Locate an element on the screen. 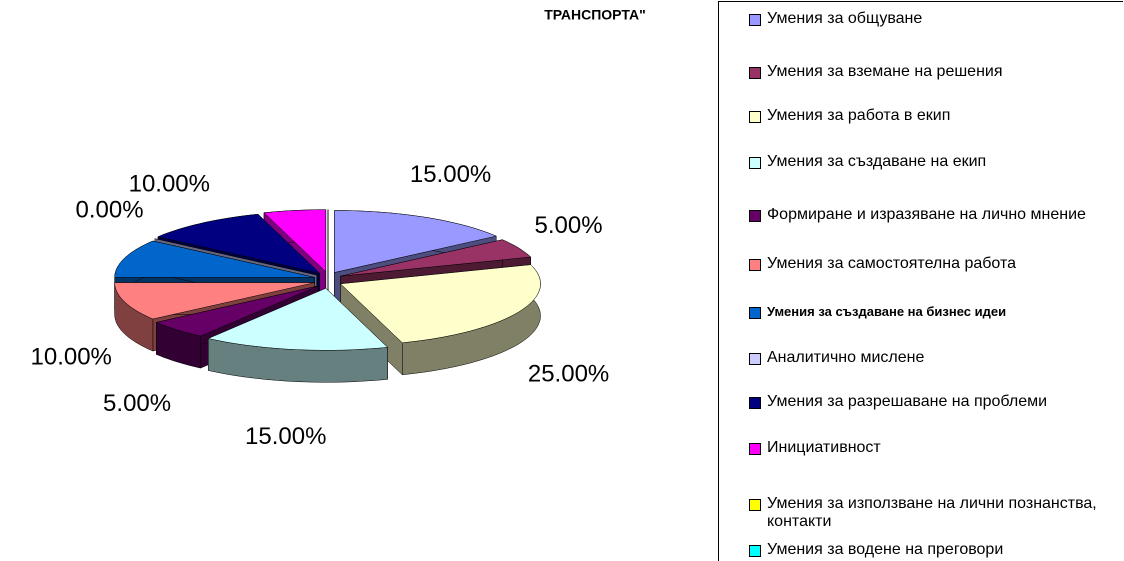 The width and height of the screenshot is (1124, 561). legend-item: Формиране и изразяване на лично мнение is located at coordinates (936, 215).